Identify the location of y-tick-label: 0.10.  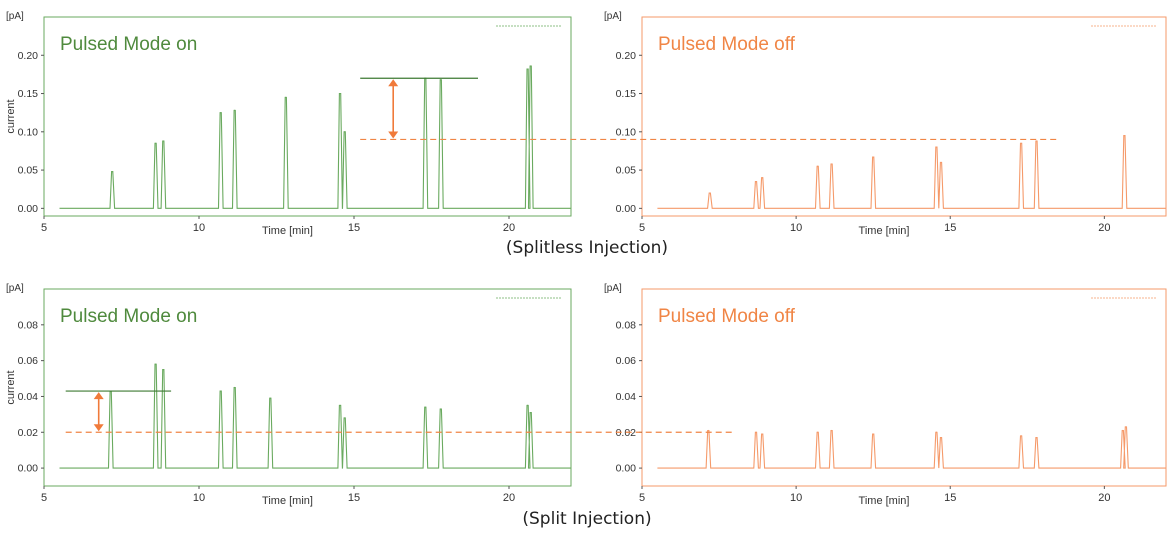
(28, 132).